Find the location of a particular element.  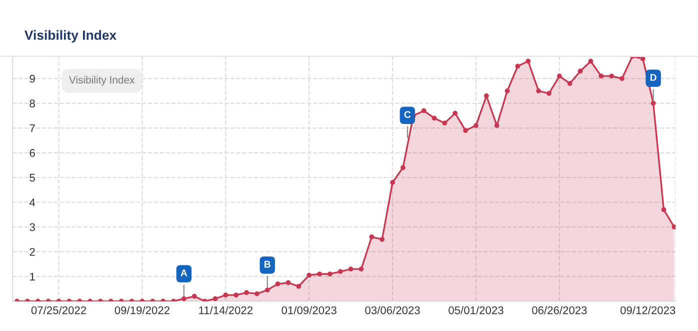

y-tick-label: 1 is located at coordinates (32, 276).